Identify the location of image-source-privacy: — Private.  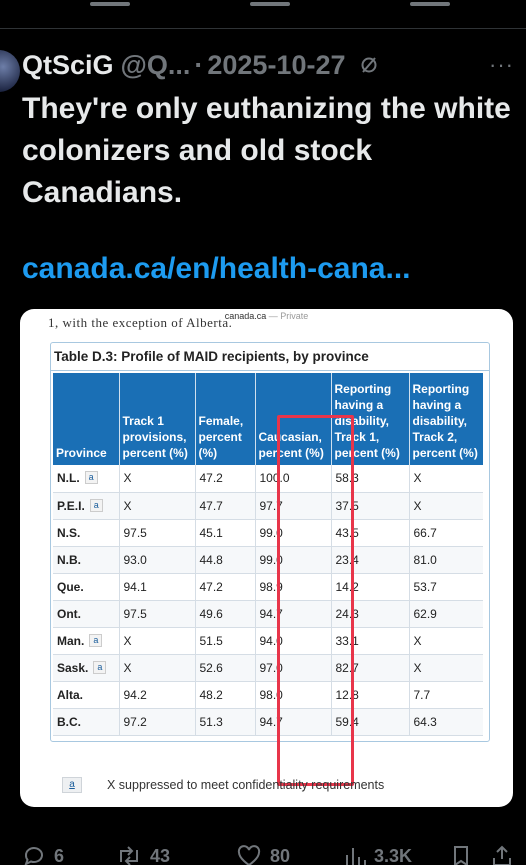
(288, 316).